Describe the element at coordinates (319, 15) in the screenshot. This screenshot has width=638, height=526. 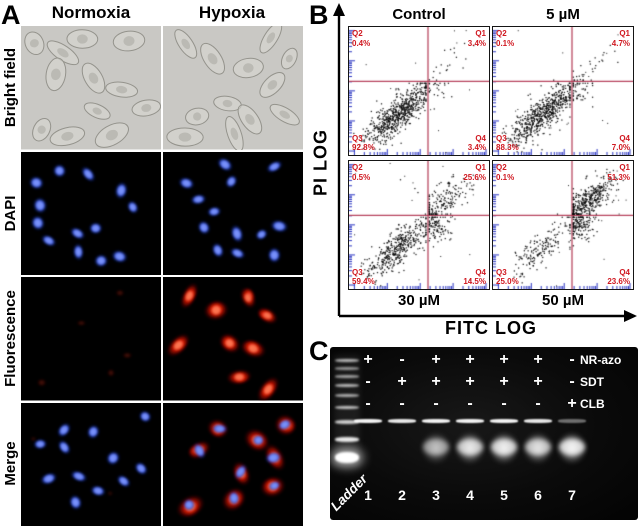
I see `panel-b-label: B` at that location.